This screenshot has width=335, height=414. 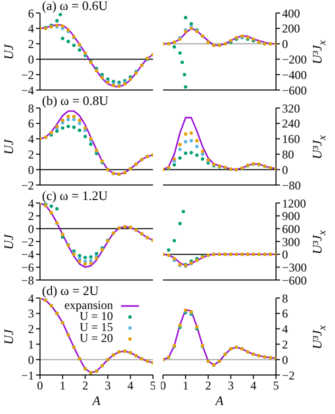 I want to click on legend-label: expansion, so click(x=88, y=305).